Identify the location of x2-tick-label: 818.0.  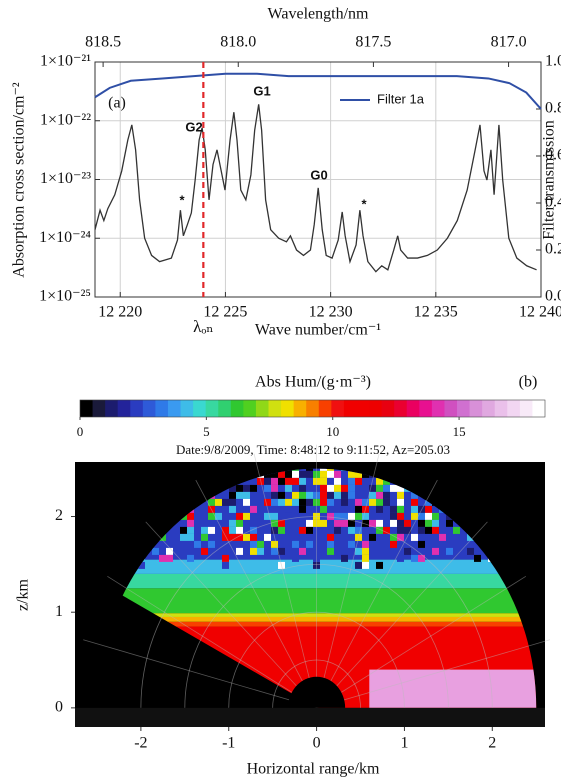
(238, 42).